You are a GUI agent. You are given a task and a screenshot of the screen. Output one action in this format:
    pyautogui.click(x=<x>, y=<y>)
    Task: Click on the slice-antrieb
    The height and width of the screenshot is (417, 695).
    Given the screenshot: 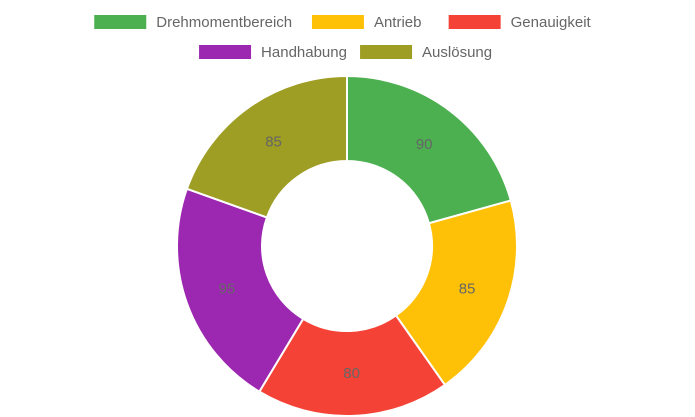 What is the action you would take?
    pyautogui.click(x=456, y=293)
    